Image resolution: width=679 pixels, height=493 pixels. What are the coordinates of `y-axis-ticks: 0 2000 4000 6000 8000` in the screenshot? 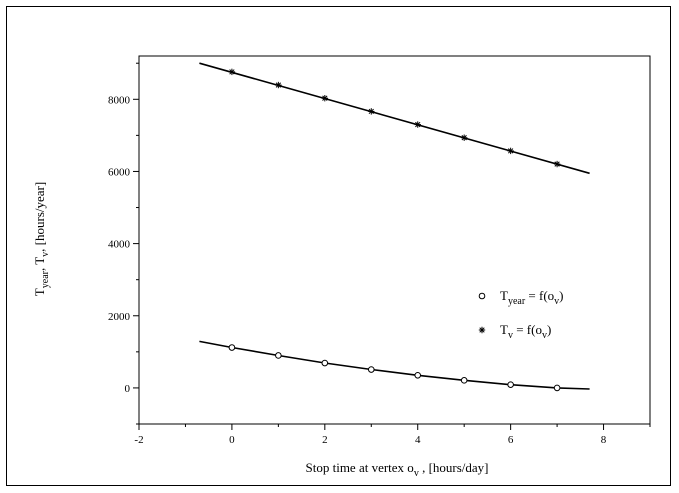 It's located at (123, 243).